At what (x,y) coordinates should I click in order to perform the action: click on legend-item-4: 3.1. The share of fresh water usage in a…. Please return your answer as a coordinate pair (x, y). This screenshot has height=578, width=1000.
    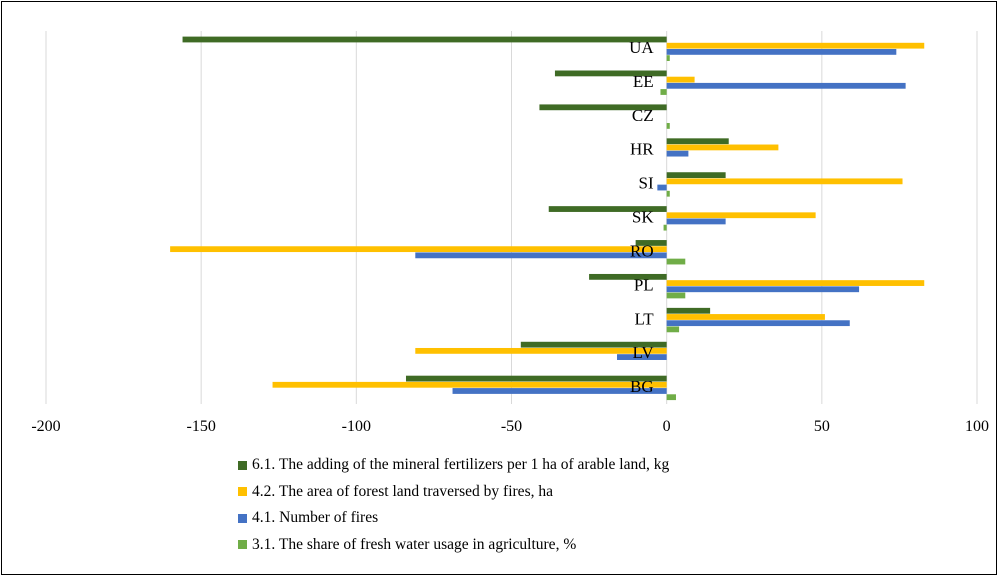
    Looking at the image, I should click on (453, 545).